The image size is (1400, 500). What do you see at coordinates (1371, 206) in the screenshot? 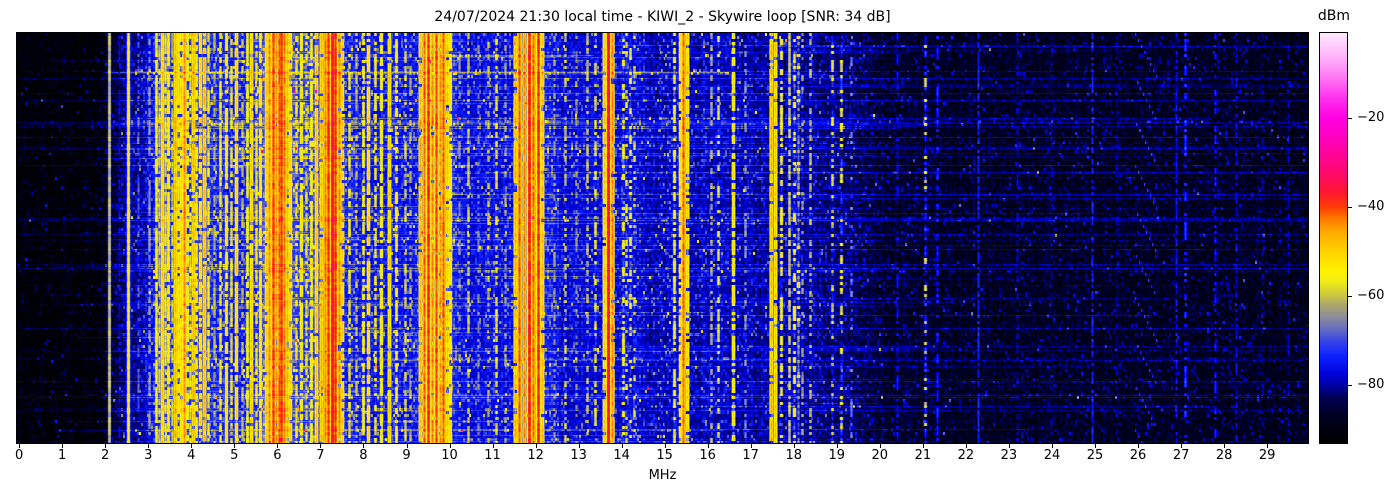
I see `colorbar-tick-label: −40` at bounding box center [1371, 206].